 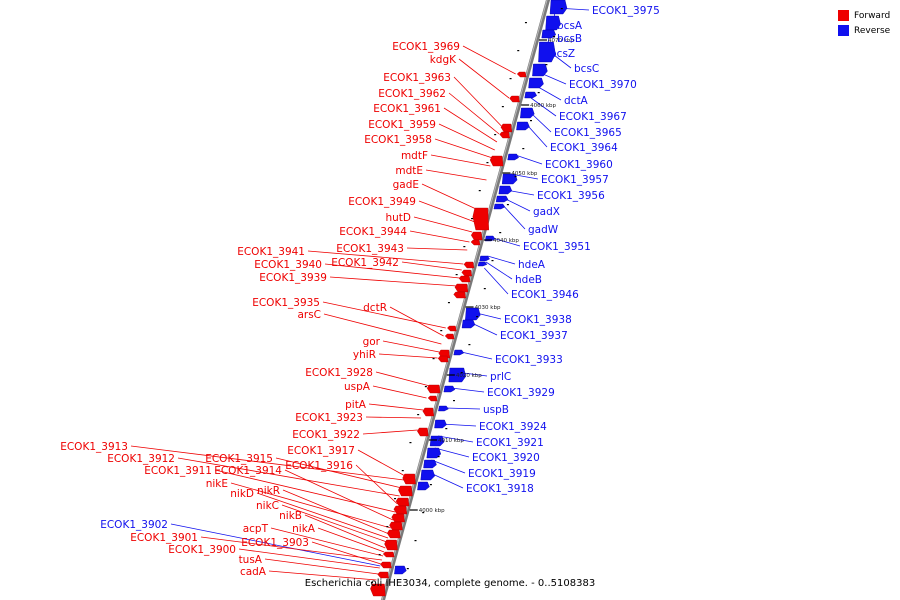 What do you see at coordinates (414, 156) in the screenshot?
I see `forward-gene-label: mdtF` at bounding box center [414, 156].